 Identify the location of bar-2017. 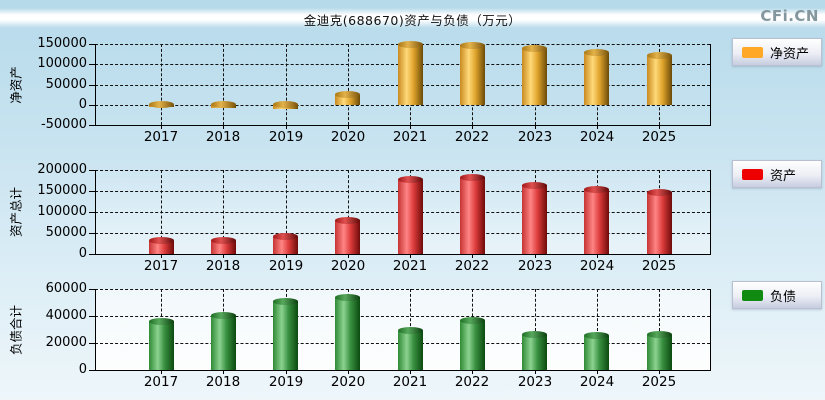
(161, 105).